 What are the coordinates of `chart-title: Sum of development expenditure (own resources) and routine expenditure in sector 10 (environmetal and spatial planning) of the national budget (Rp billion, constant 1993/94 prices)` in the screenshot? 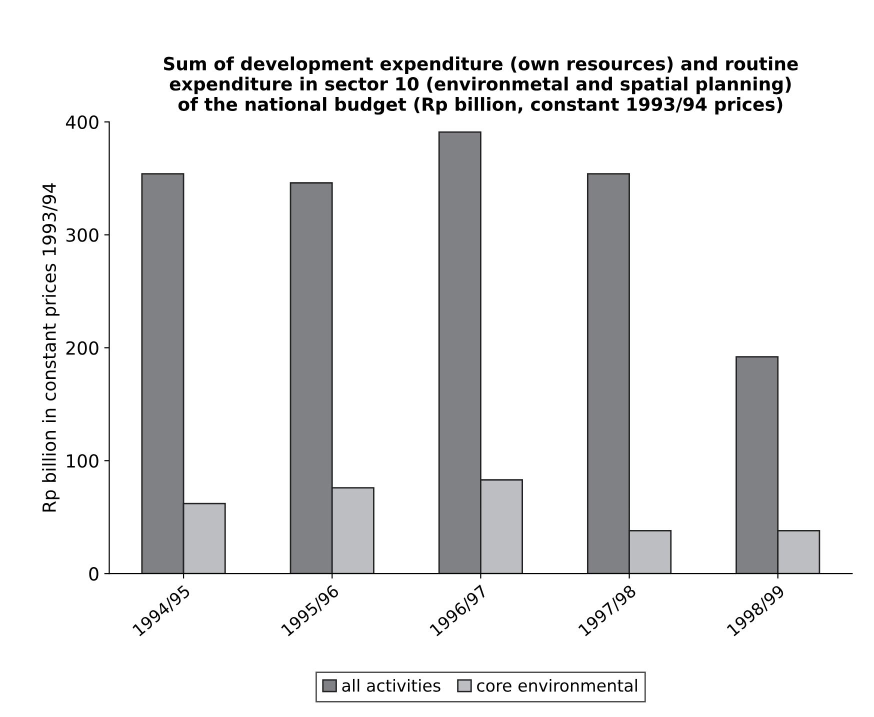 It's located at (481, 85).